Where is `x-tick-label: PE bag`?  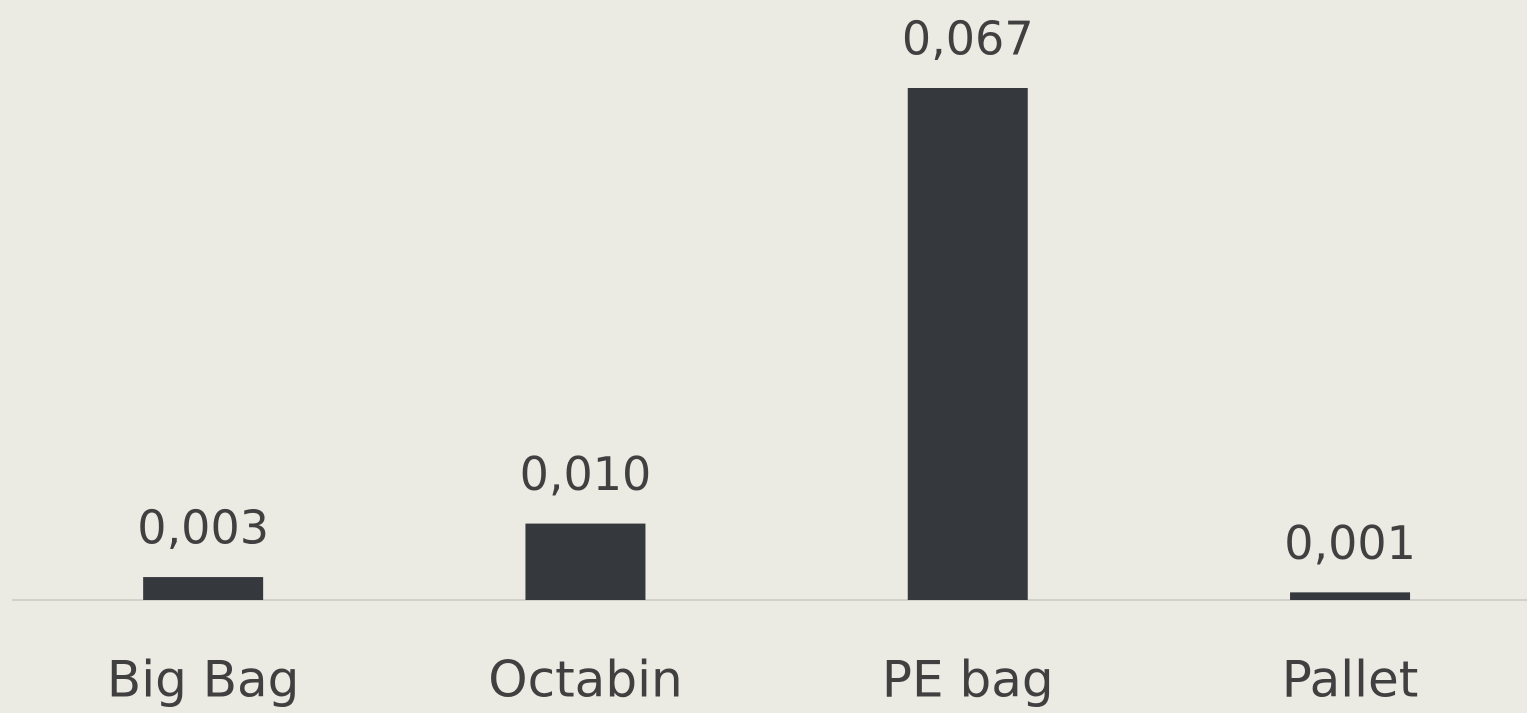
x-tick-label: PE bag is located at coordinates (968, 680).